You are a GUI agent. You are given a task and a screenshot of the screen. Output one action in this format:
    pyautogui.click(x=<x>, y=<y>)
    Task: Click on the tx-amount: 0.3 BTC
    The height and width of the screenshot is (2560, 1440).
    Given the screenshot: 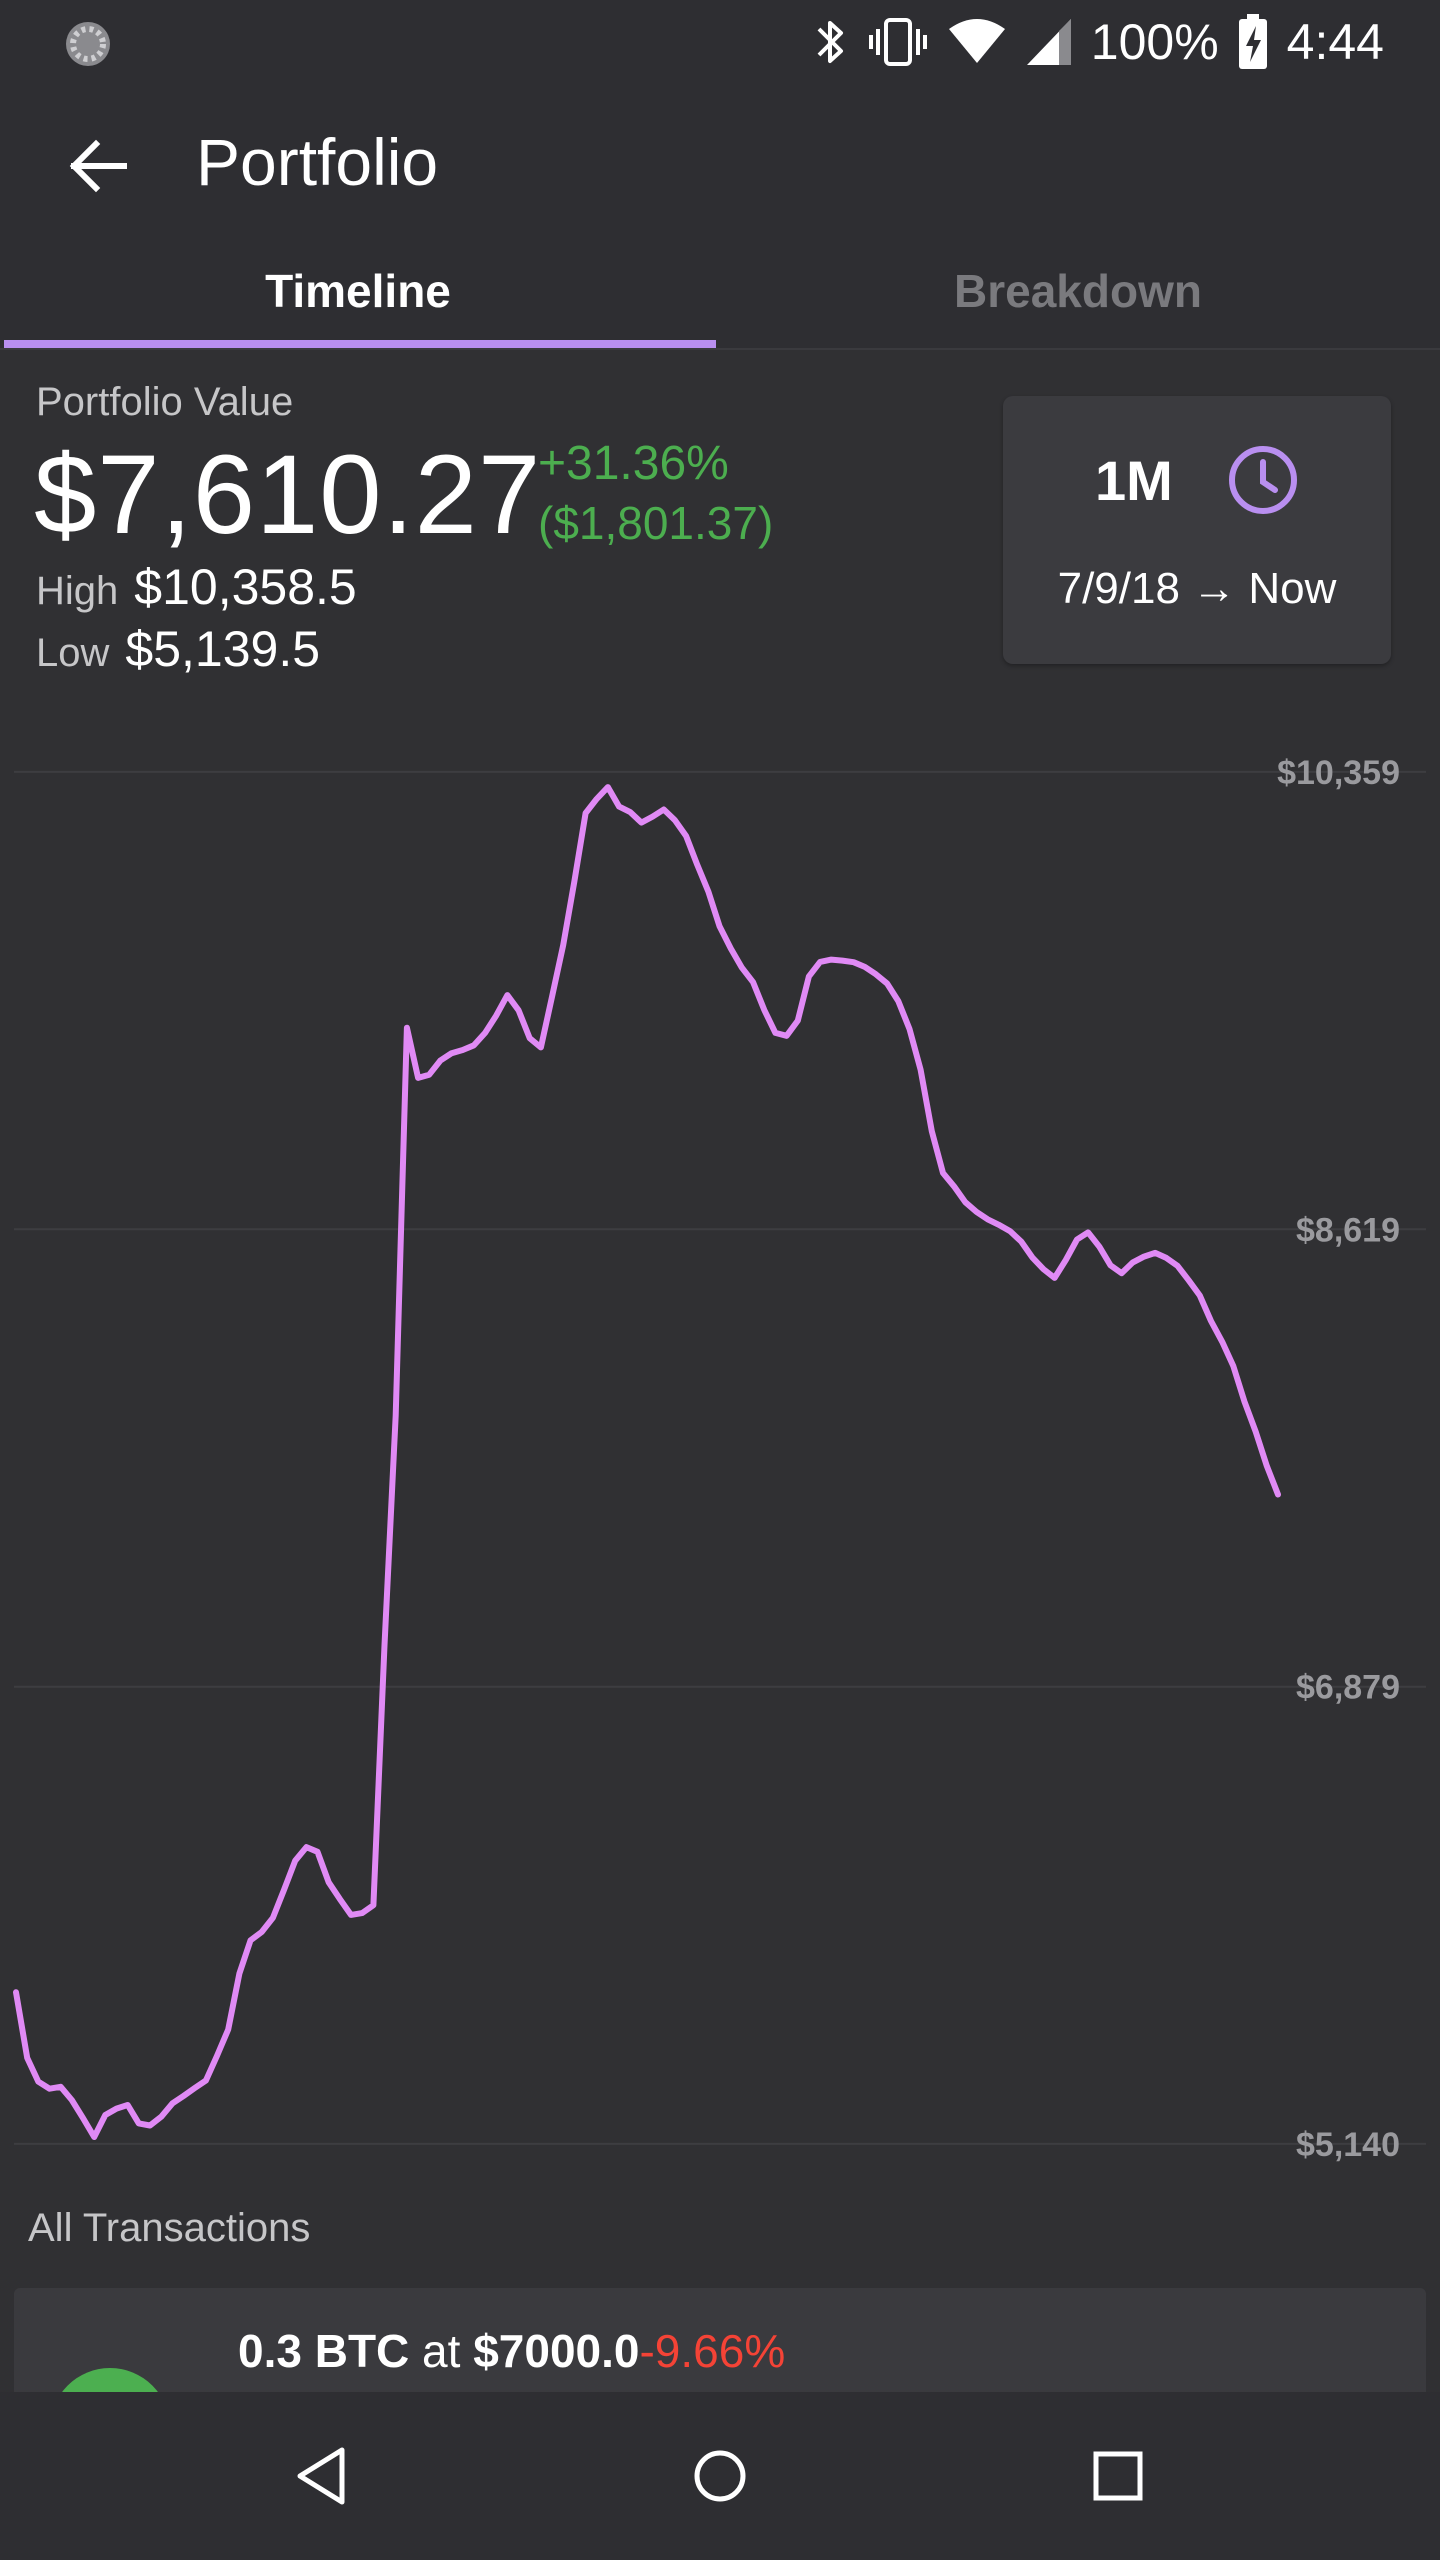 What is the action you would take?
    pyautogui.click(x=324, y=2351)
    